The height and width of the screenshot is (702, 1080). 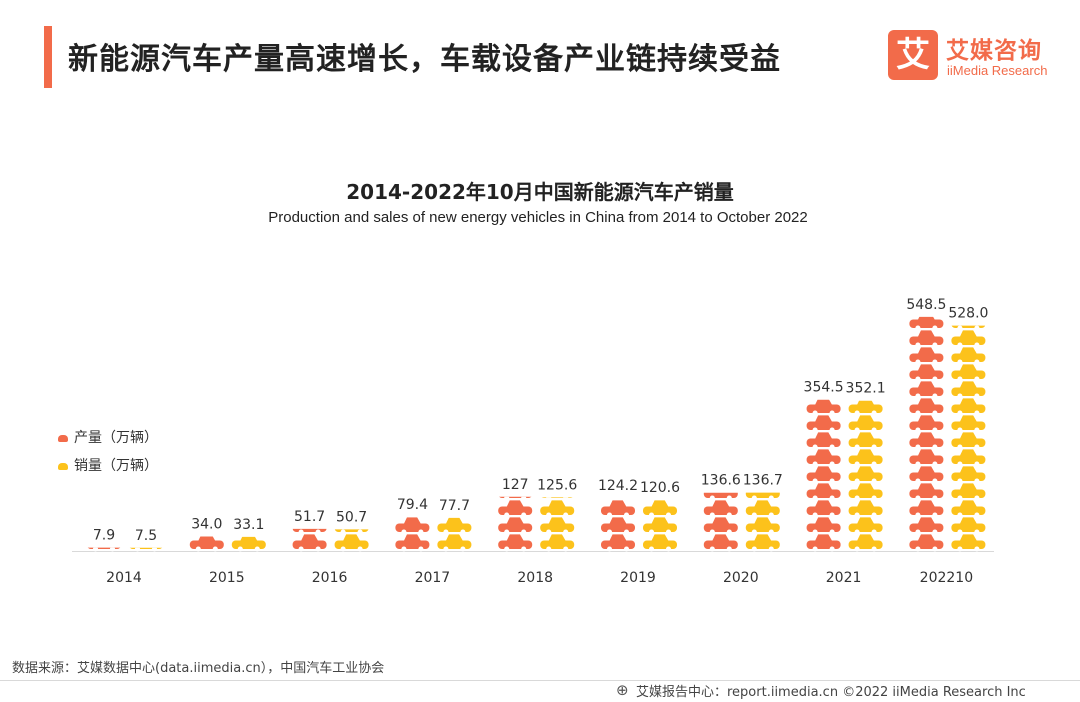 What do you see at coordinates (762, 522) in the screenshot?
I see `bar-sales-2020` at bounding box center [762, 522].